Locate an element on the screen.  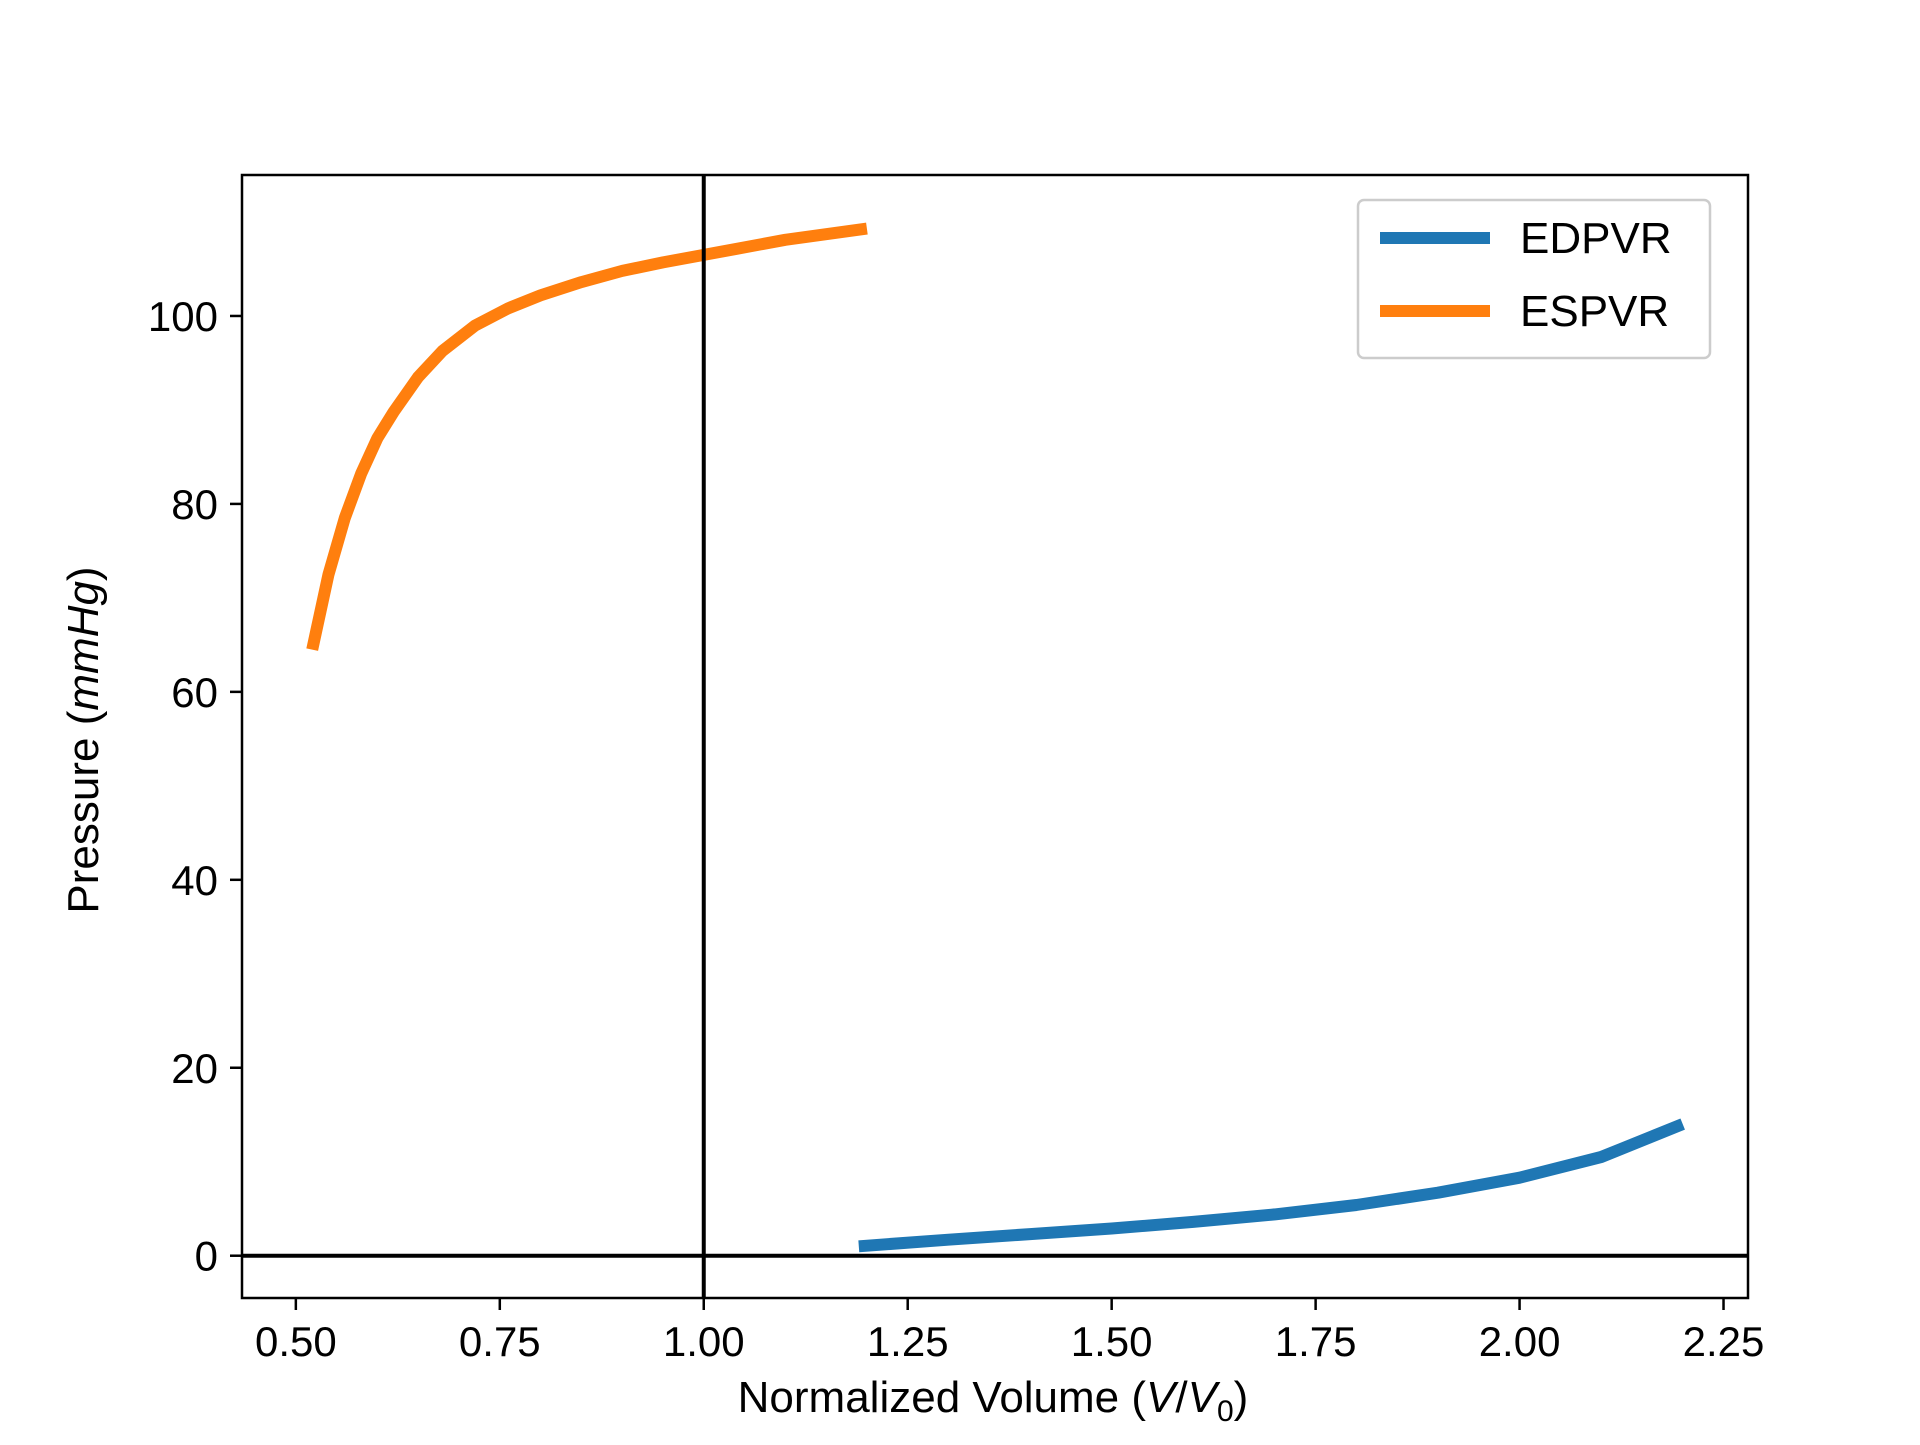
x-tick-label: 2.25 is located at coordinates (1724, 1341).